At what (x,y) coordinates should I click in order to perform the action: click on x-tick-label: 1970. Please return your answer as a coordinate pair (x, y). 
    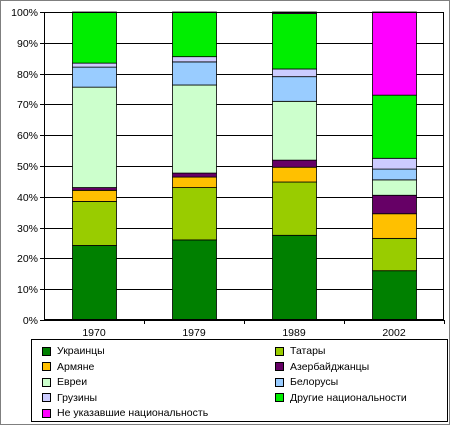
    Looking at the image, I should click on (94, 333).